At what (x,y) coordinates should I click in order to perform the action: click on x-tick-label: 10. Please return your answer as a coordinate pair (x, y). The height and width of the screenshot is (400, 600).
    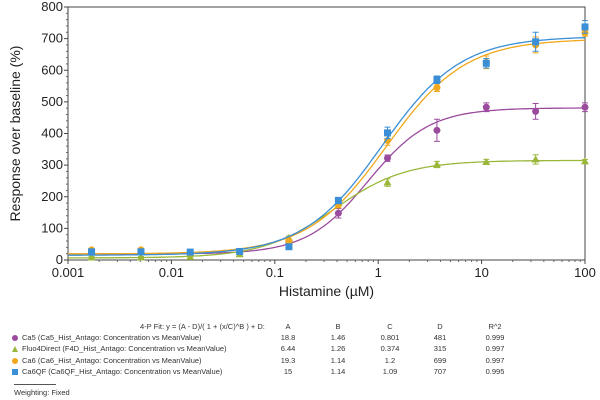
    Looking at the image, I should click on (481, 272).